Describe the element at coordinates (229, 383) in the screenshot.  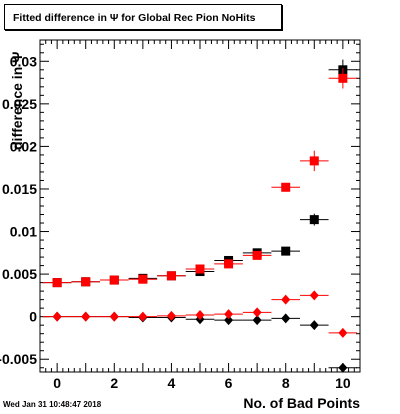
I see `x-tick-label: 6` at that location.